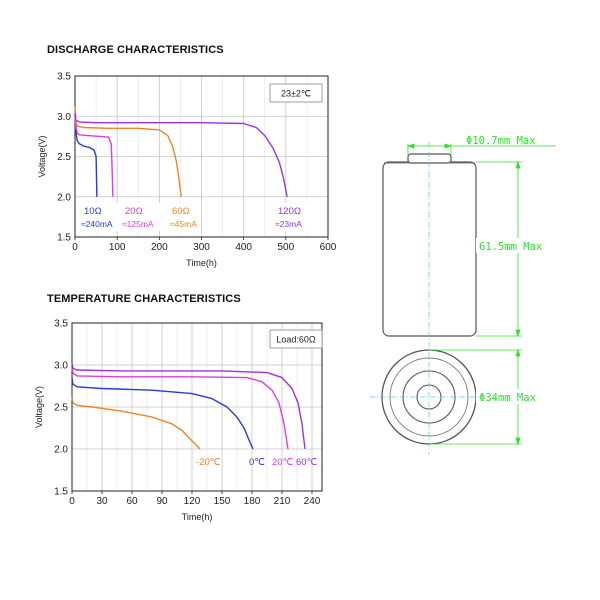 Image resolution: width=600 pixels, height=600 pixels. I want to click on series-label-120ohm: 120Ω, so click(289, 211).